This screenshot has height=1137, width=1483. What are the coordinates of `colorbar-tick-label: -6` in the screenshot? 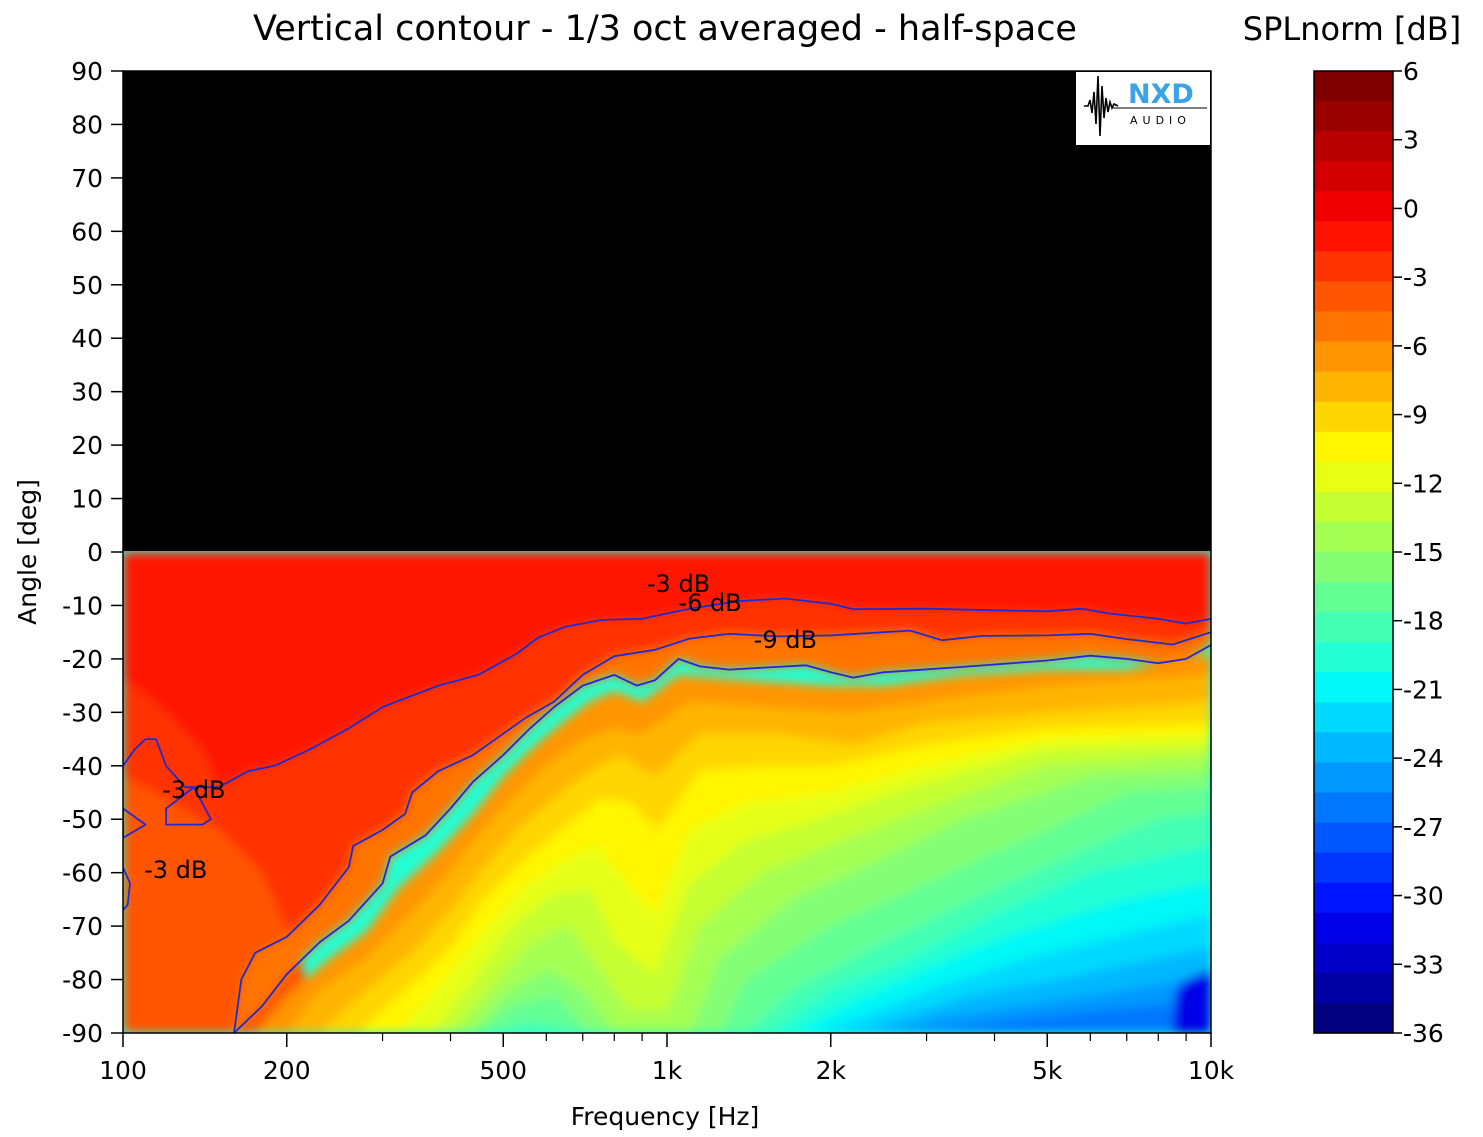 It's located at (1415, 346).